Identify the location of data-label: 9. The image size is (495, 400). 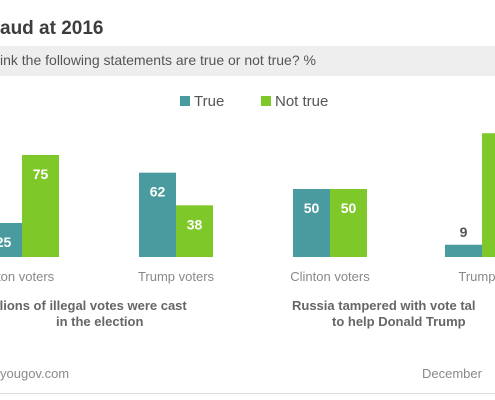
(464, 232).